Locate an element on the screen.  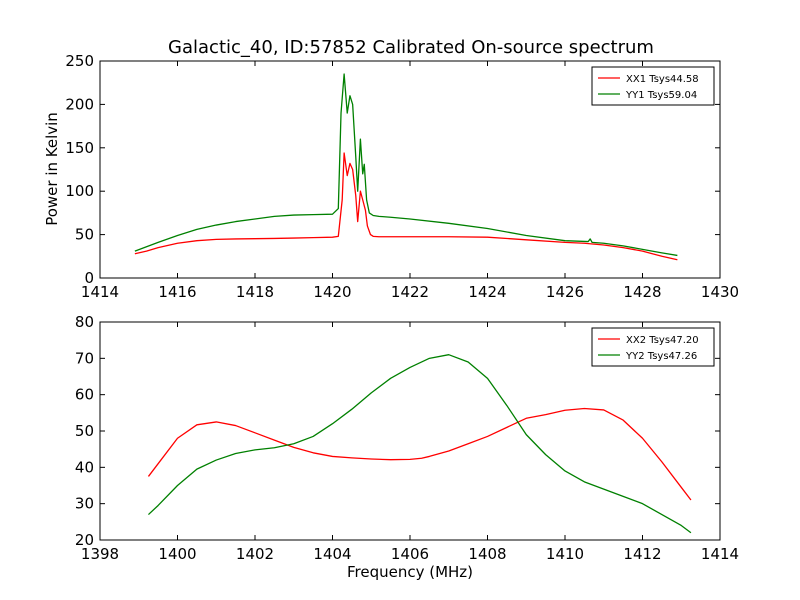
x-axis-label: Frequency (MHz) is located at coordinates (410, 572).